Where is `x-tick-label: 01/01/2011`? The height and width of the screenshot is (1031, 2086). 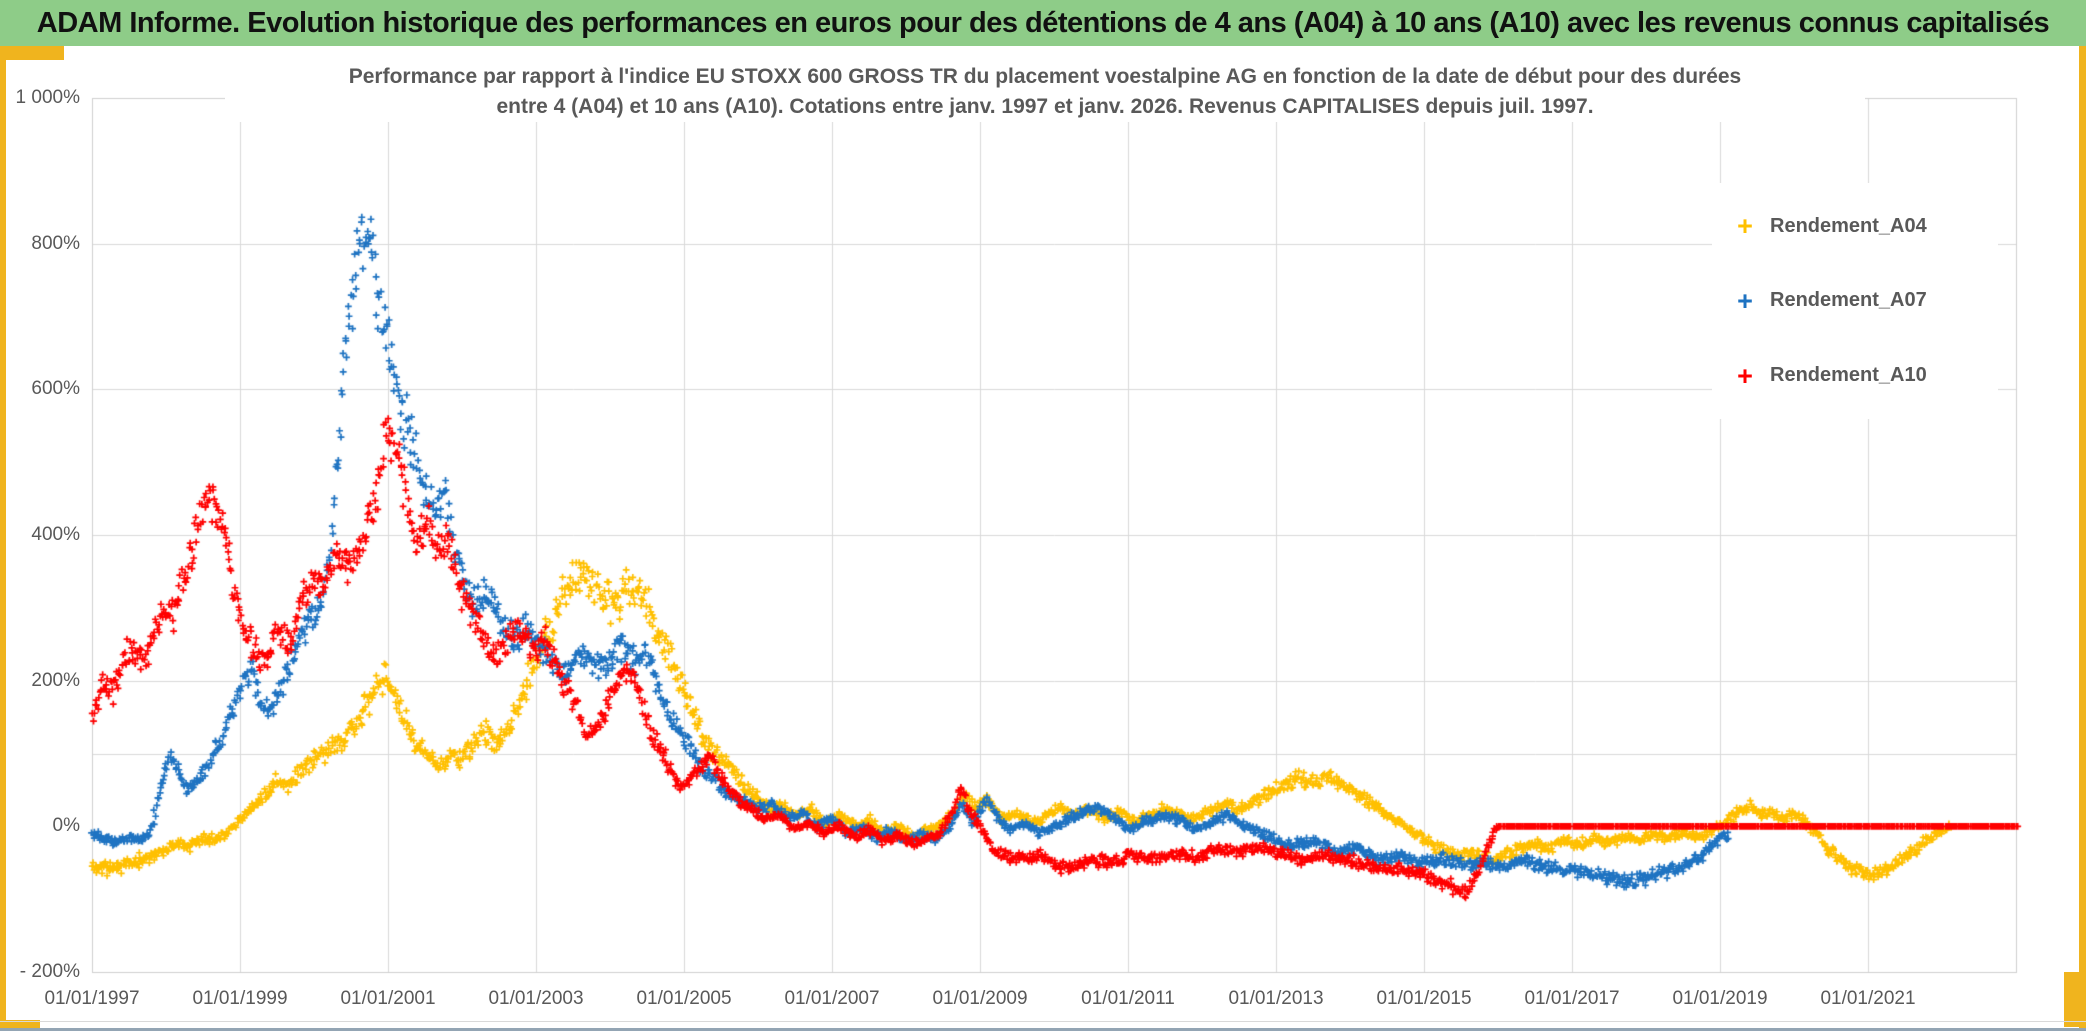
x-tick-label: 01/01/2011 is located at coordinates (1128, 998).